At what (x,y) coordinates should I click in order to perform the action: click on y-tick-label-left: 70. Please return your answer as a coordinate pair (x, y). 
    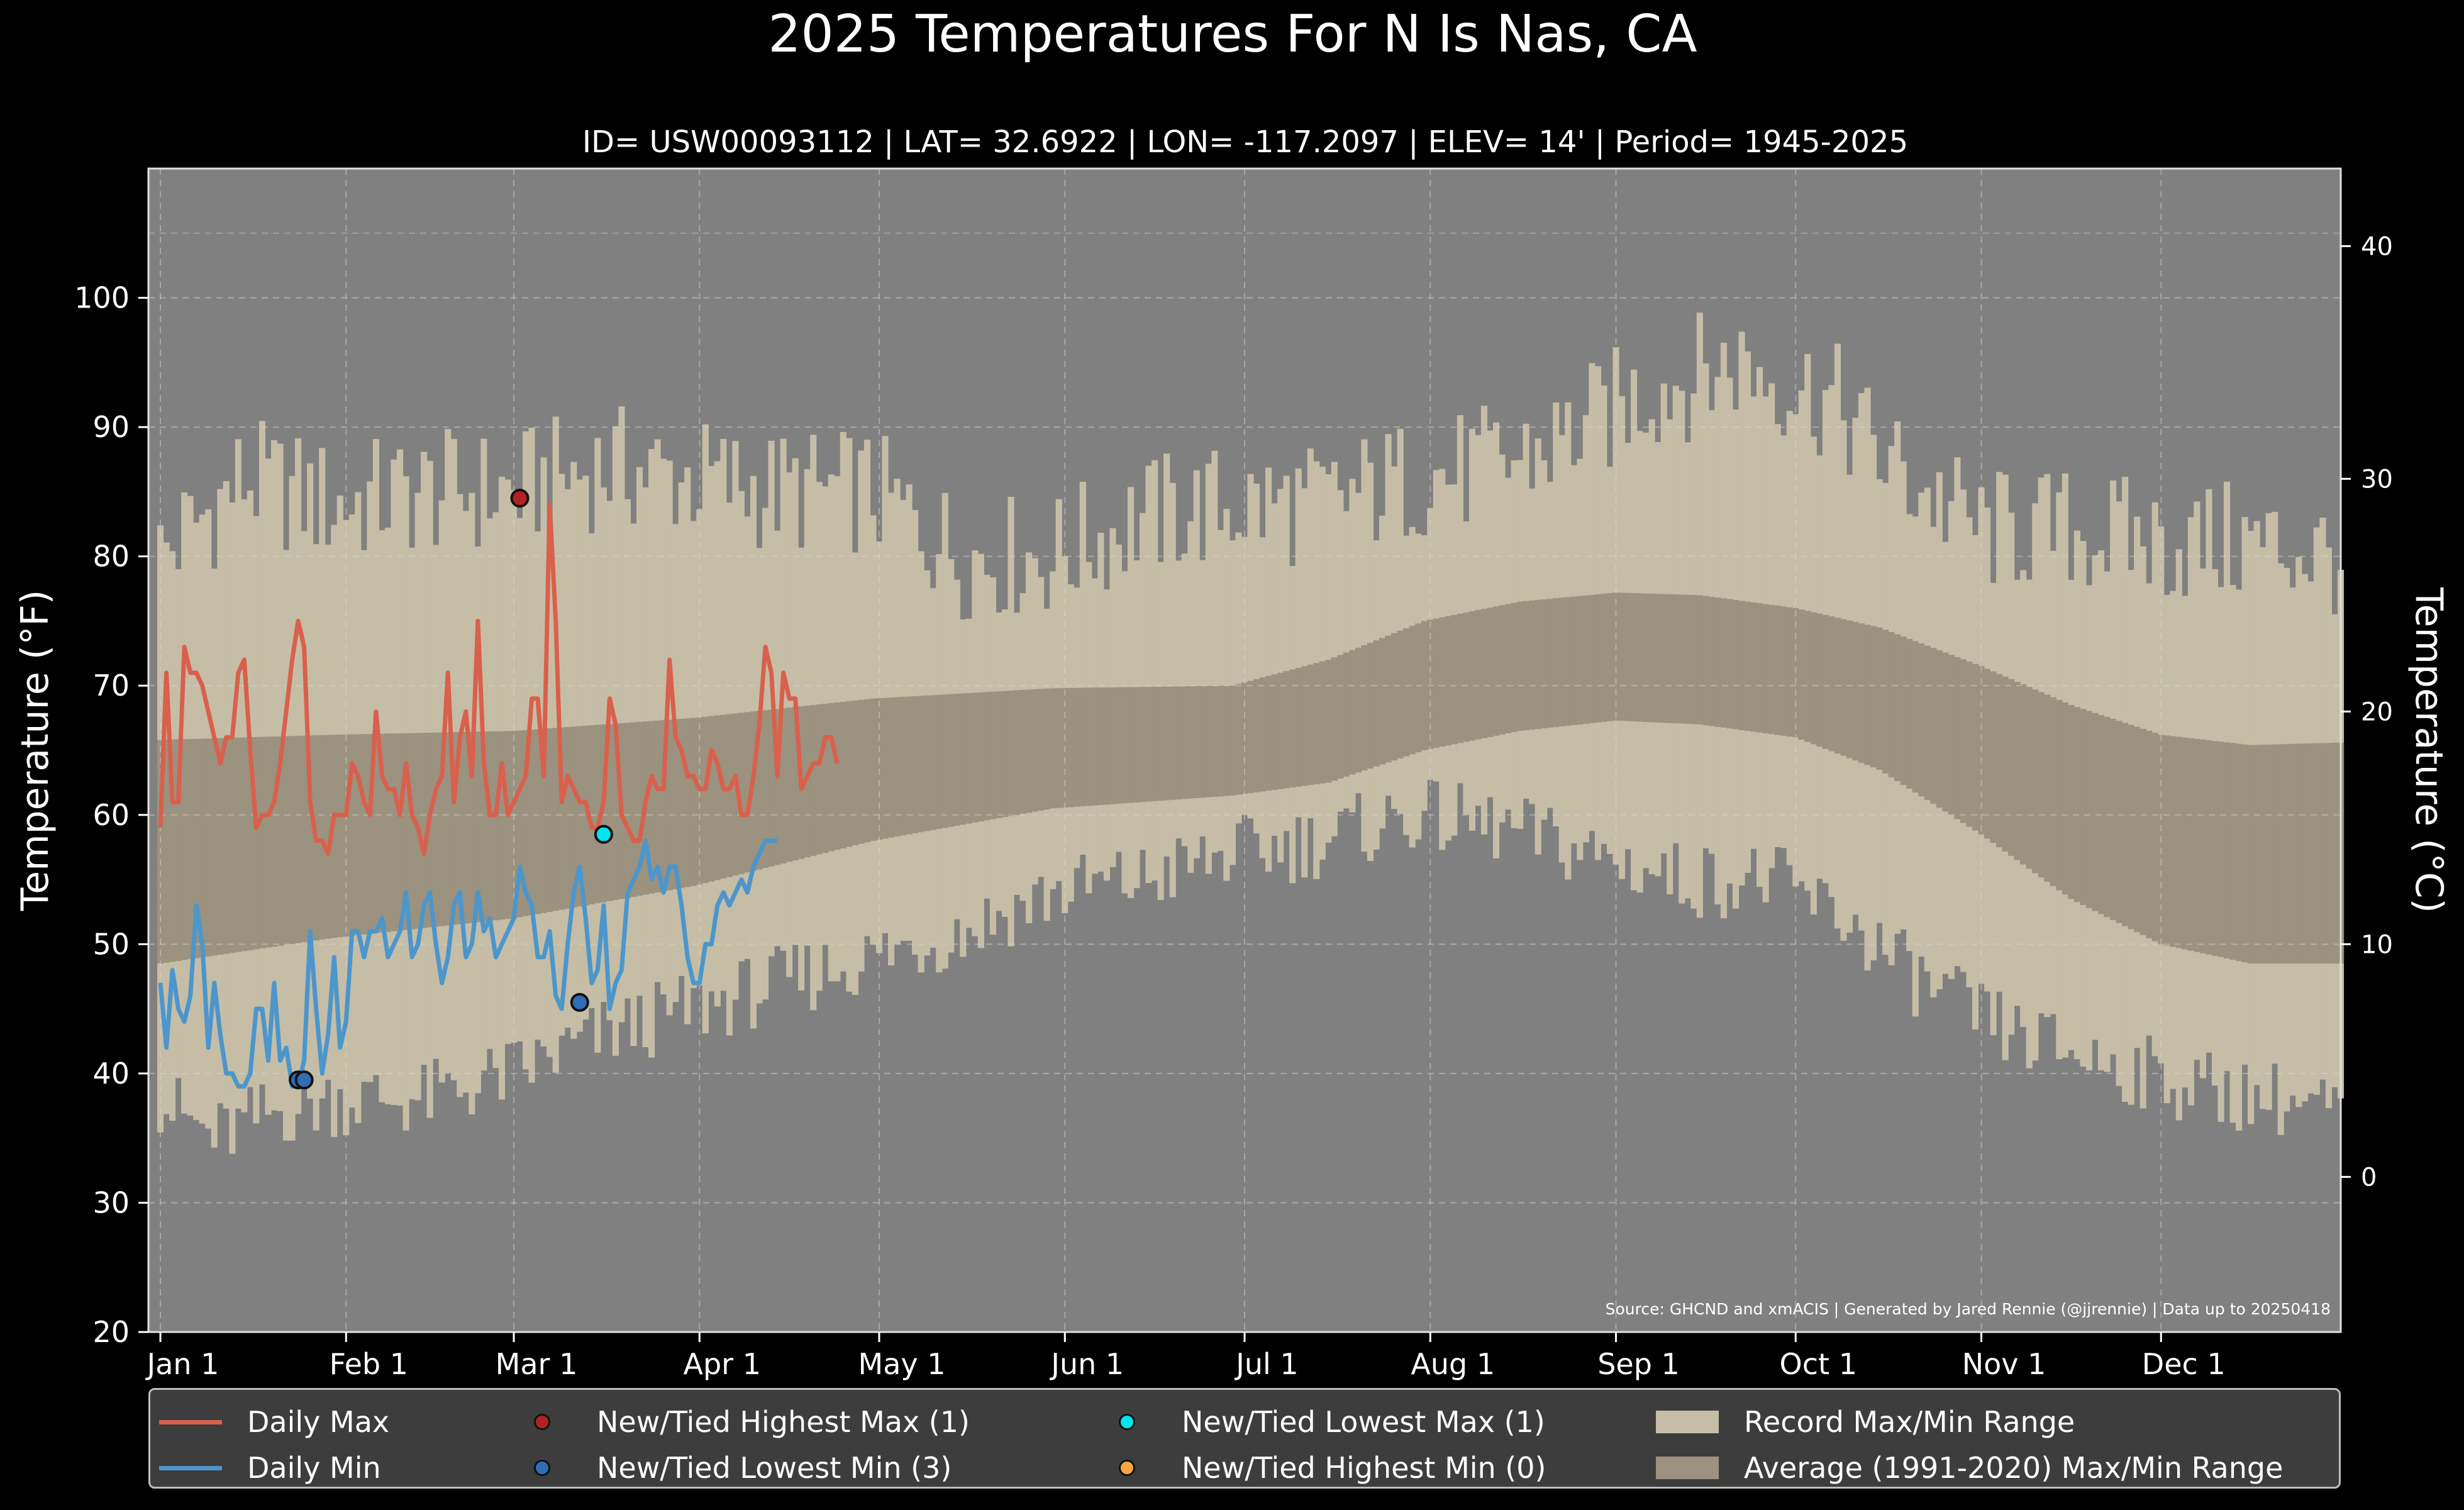
    Looking at the image, I should click on (111, 685).